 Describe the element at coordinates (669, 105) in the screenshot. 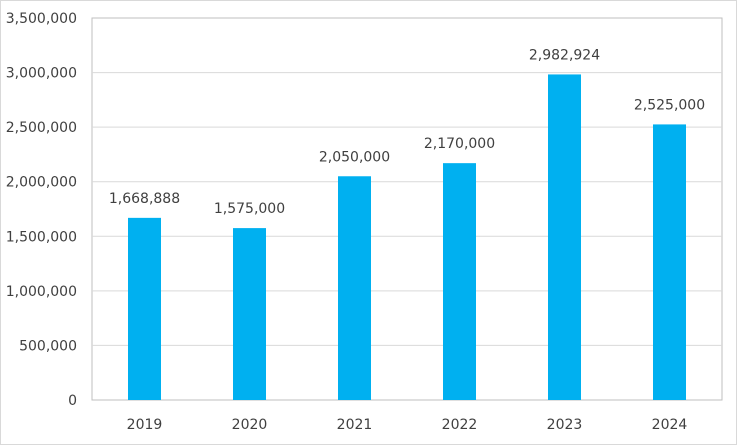

I see `data-label-2024: 2,525,000` at that location.